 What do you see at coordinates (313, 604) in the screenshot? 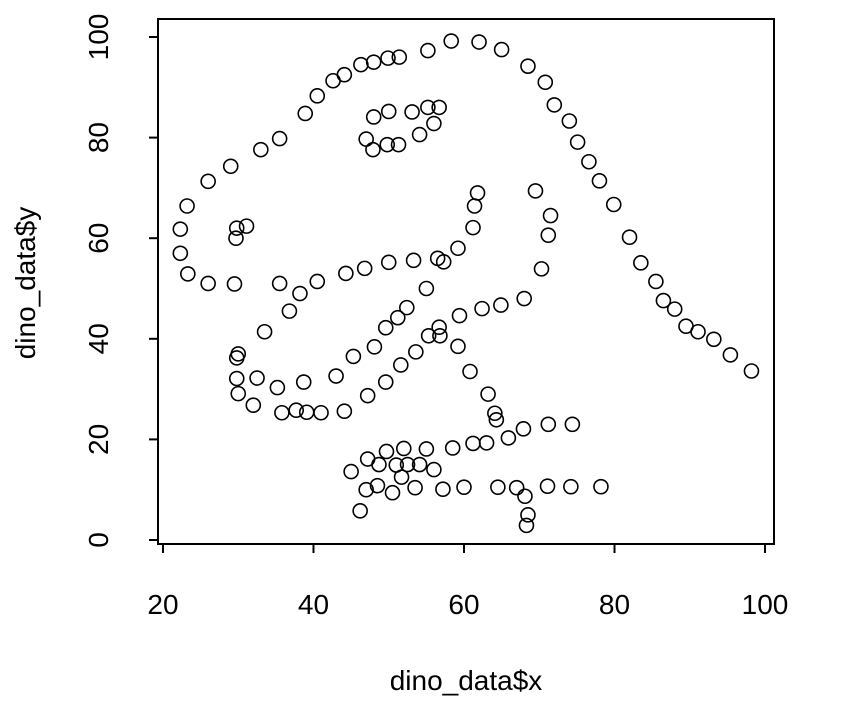
I see `x-tick-label: 40` at bounding box center [313, 604].